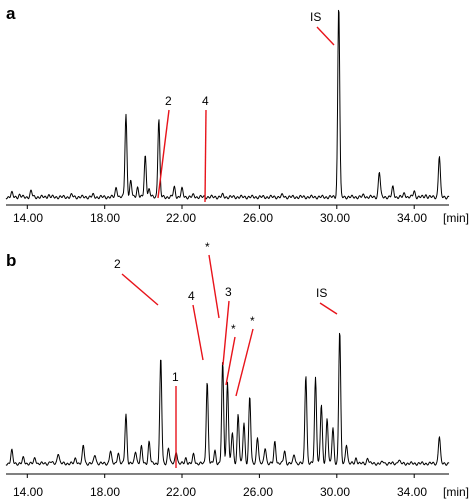  Describe the element at coordinates (105, 218) in the screenshot. I see `panel-a-tick-label-18: 18.00` at that location.